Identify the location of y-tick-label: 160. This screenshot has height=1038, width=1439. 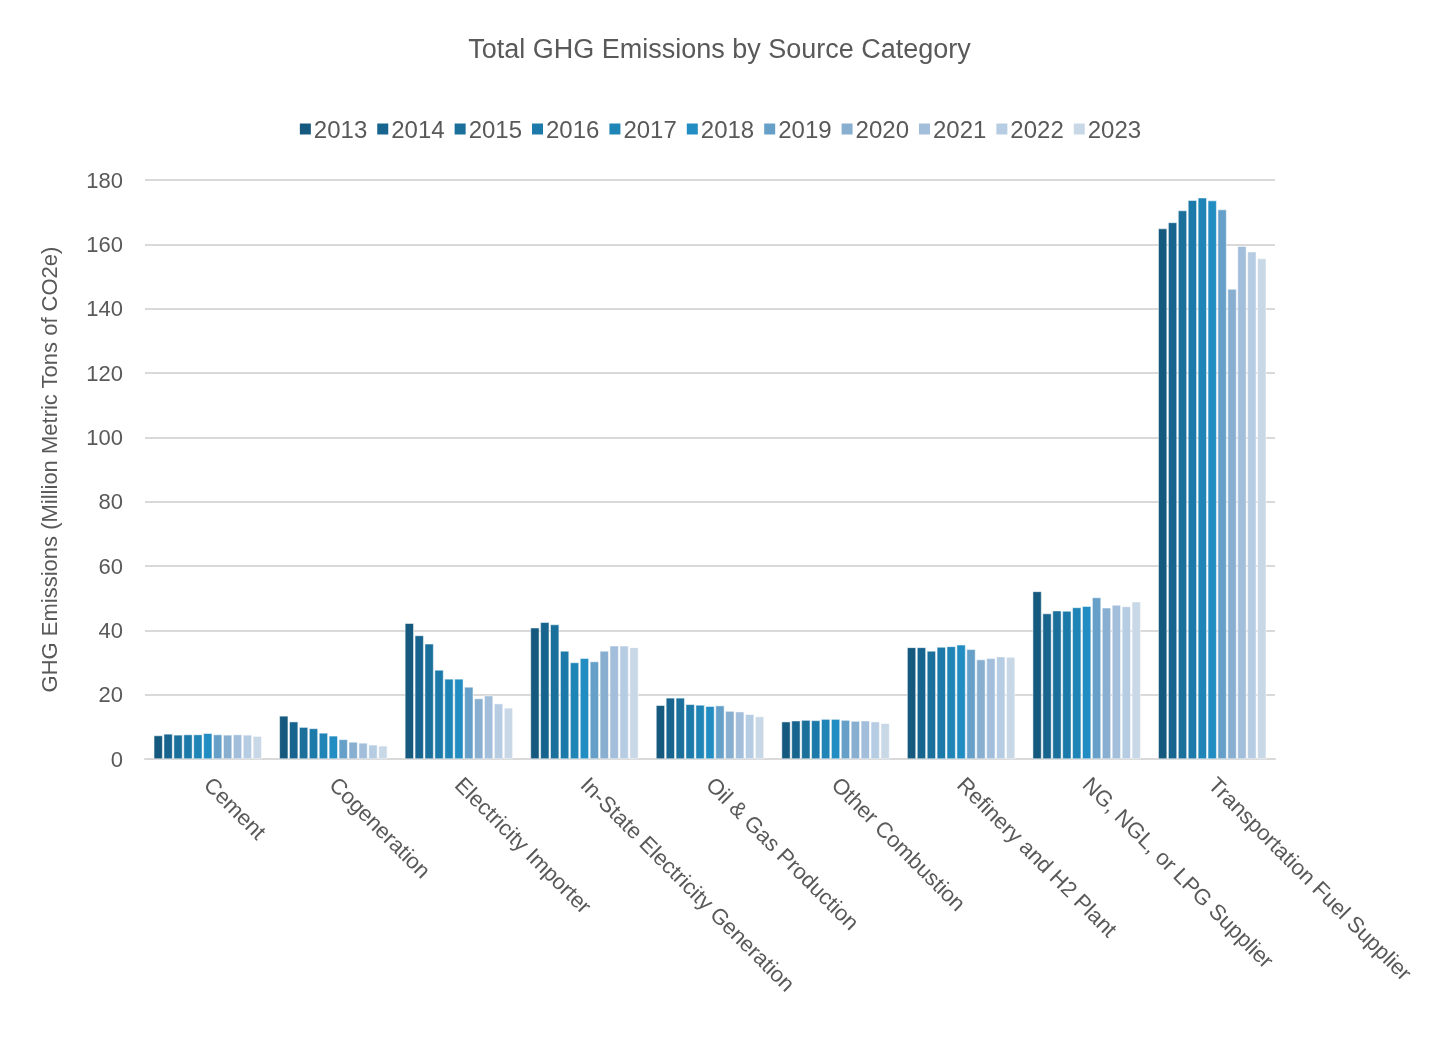
(104, 244).